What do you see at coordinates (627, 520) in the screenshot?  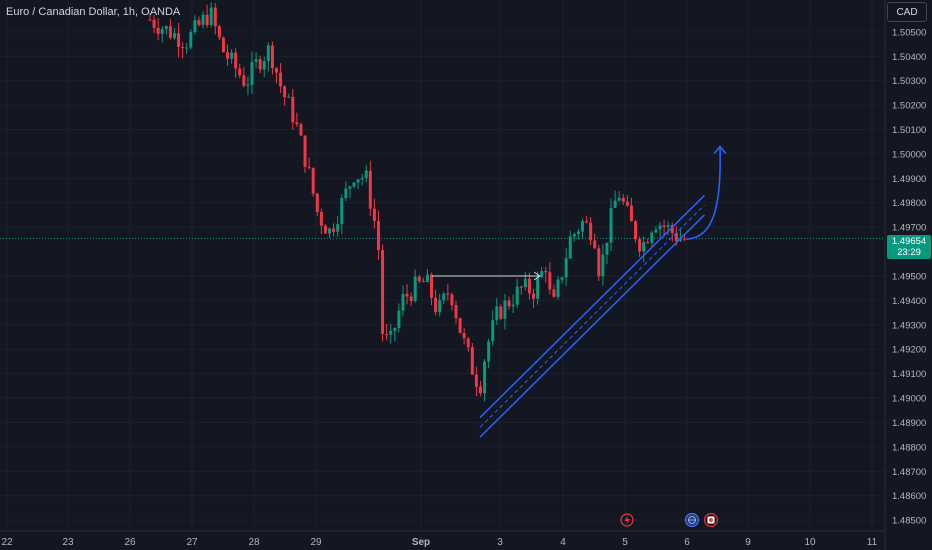 I see `lightning-icon` at bounding box center [627, 520].